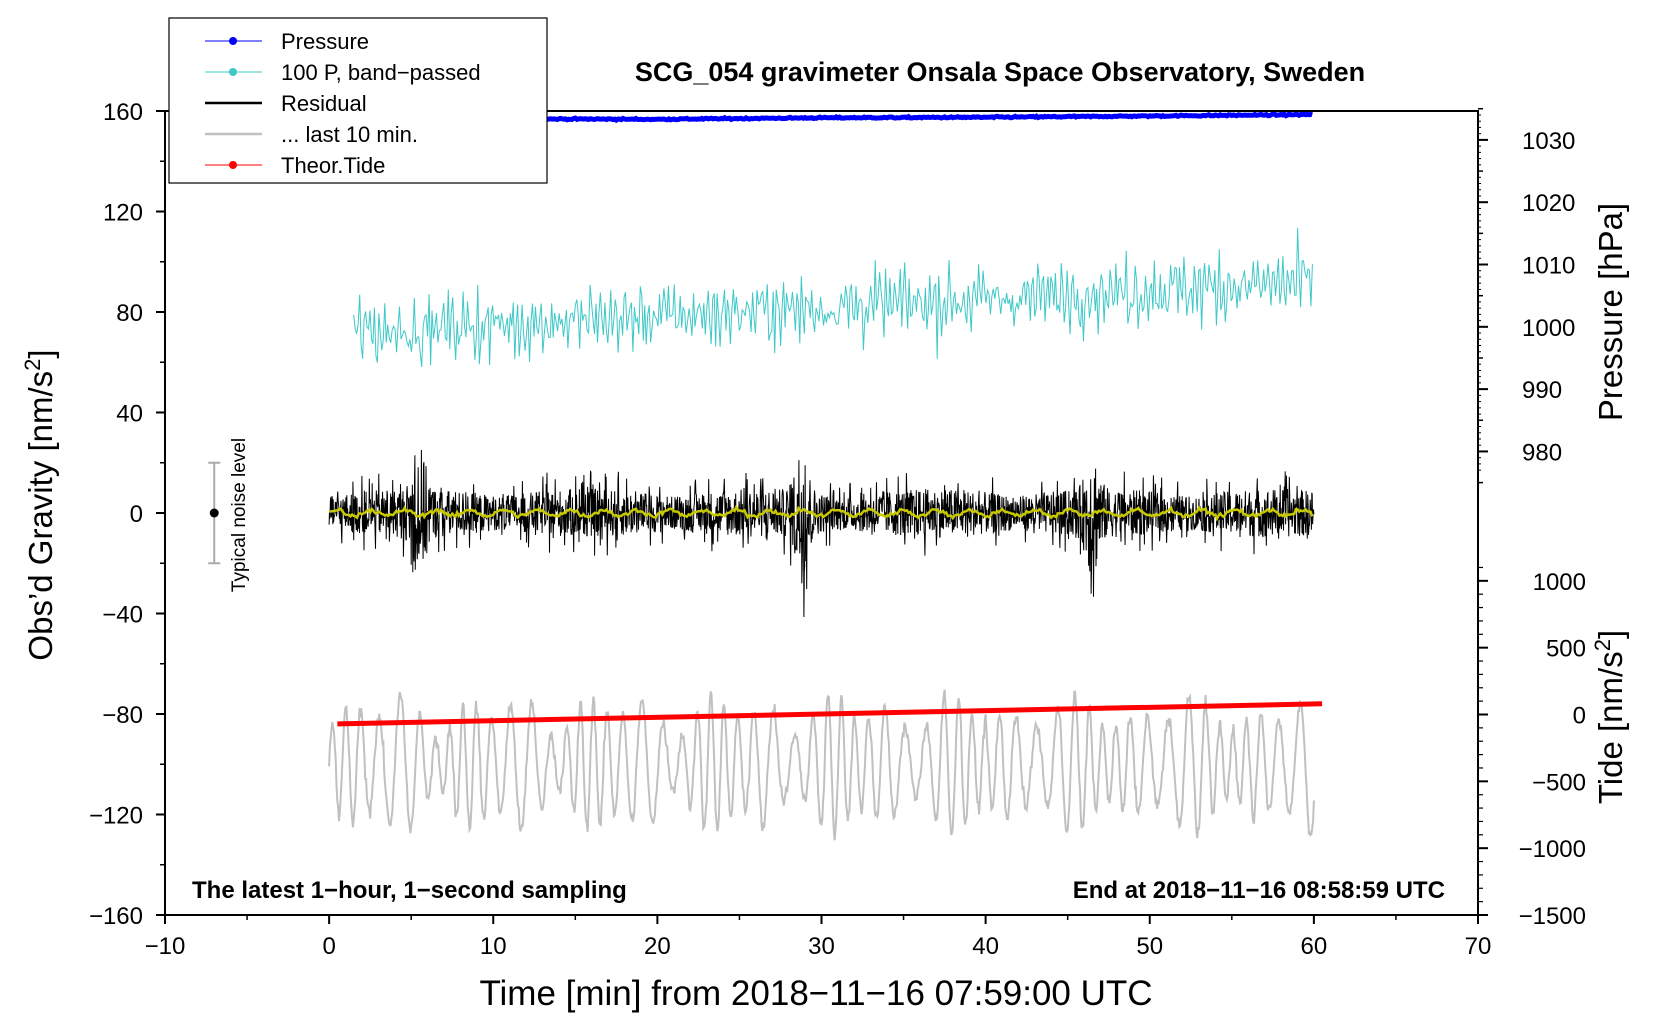  I want to click on y-axis-right-pressure: 980 990 1000 1010 1020 1030, so click(1526, 295).